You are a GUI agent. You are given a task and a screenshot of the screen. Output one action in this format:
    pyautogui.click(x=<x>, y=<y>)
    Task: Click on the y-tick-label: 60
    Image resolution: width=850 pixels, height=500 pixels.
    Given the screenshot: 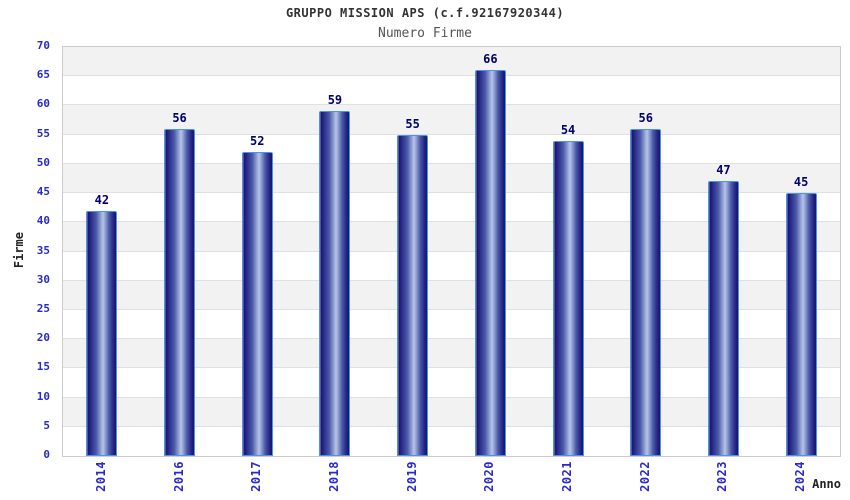 What is the action you would take?
    pyautogui.click(x=43, y=104)
    